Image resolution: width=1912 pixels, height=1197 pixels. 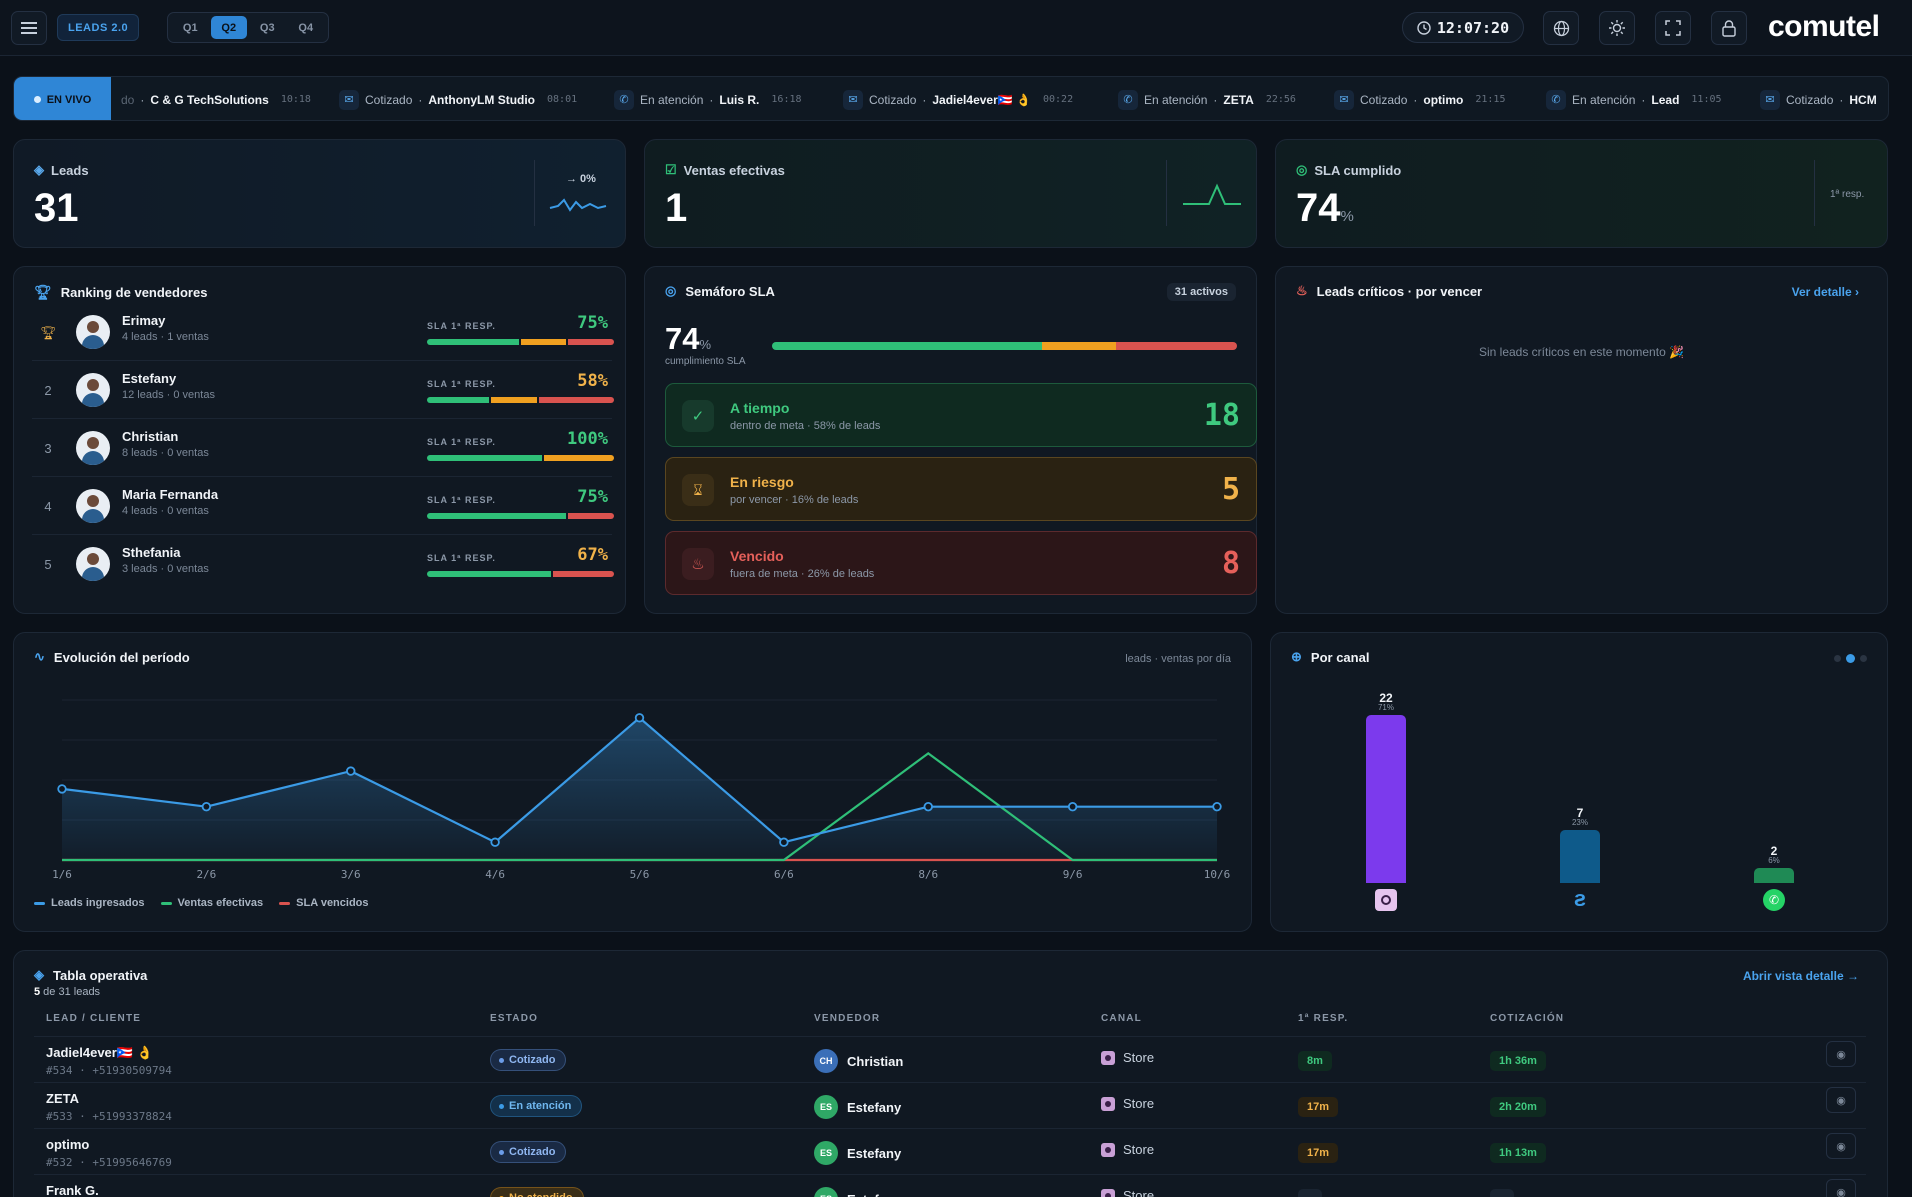 I want to click on trophy-icon: 🏆︎, so click(x=43, y=292).